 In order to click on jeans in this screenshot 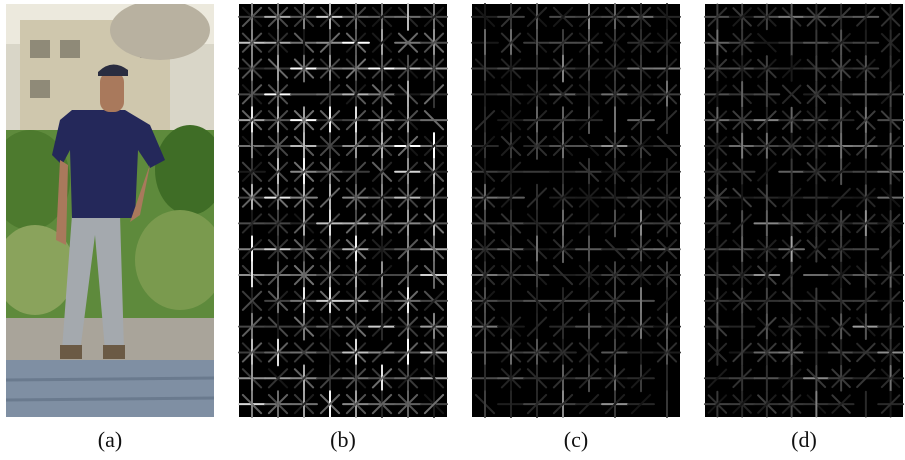, I will do `click(93, 283)`.